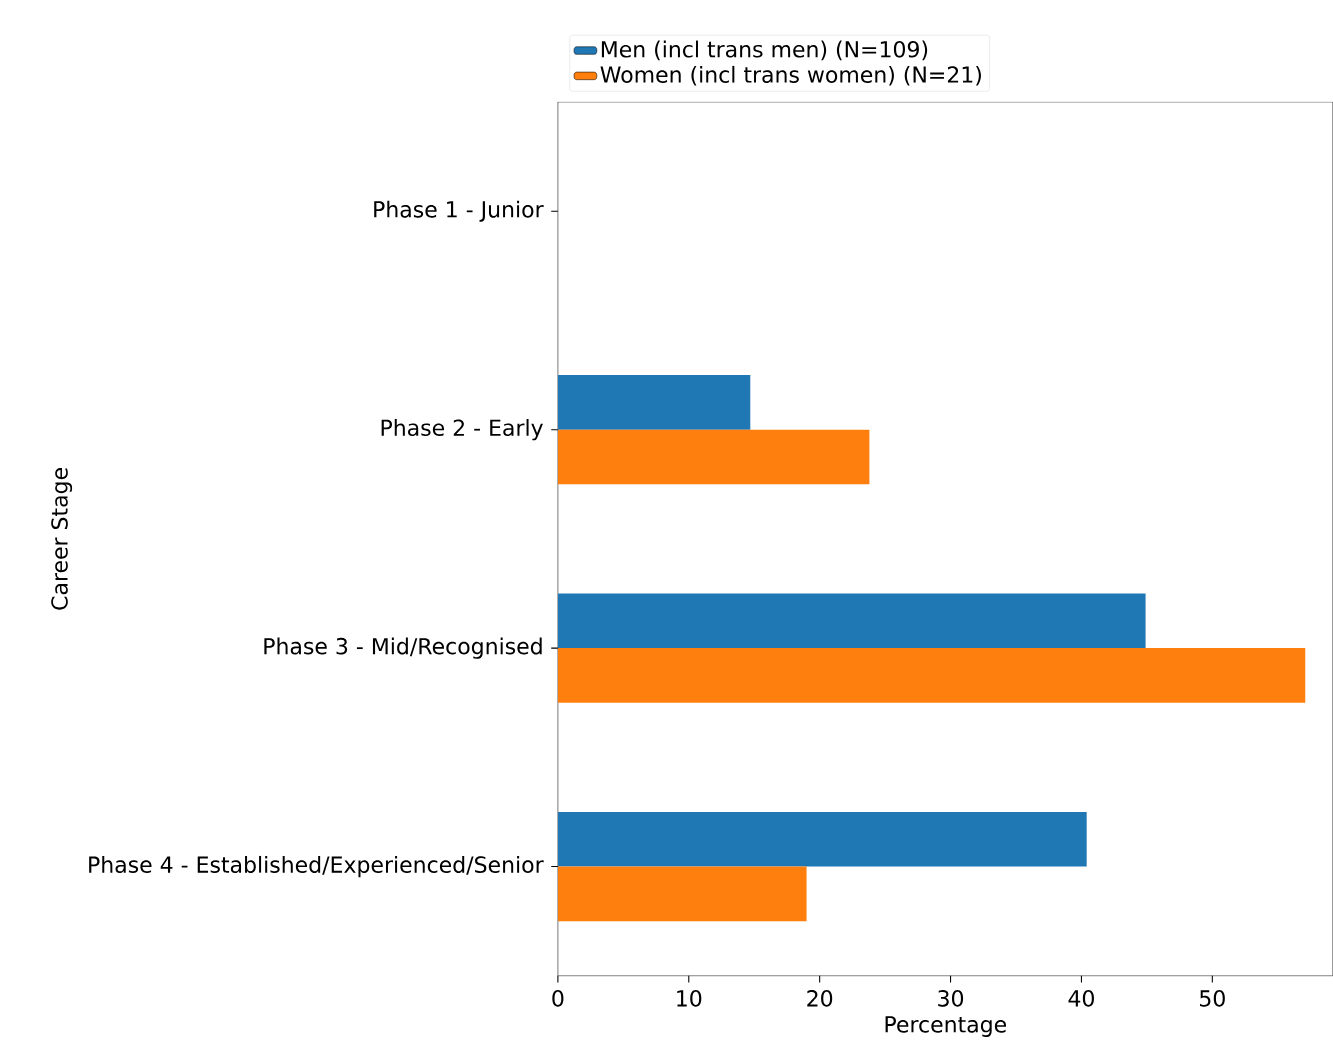  Describe the element at coordinates (1081, 998) in the screenshot. I see `x-tick-label: 40` at that location.